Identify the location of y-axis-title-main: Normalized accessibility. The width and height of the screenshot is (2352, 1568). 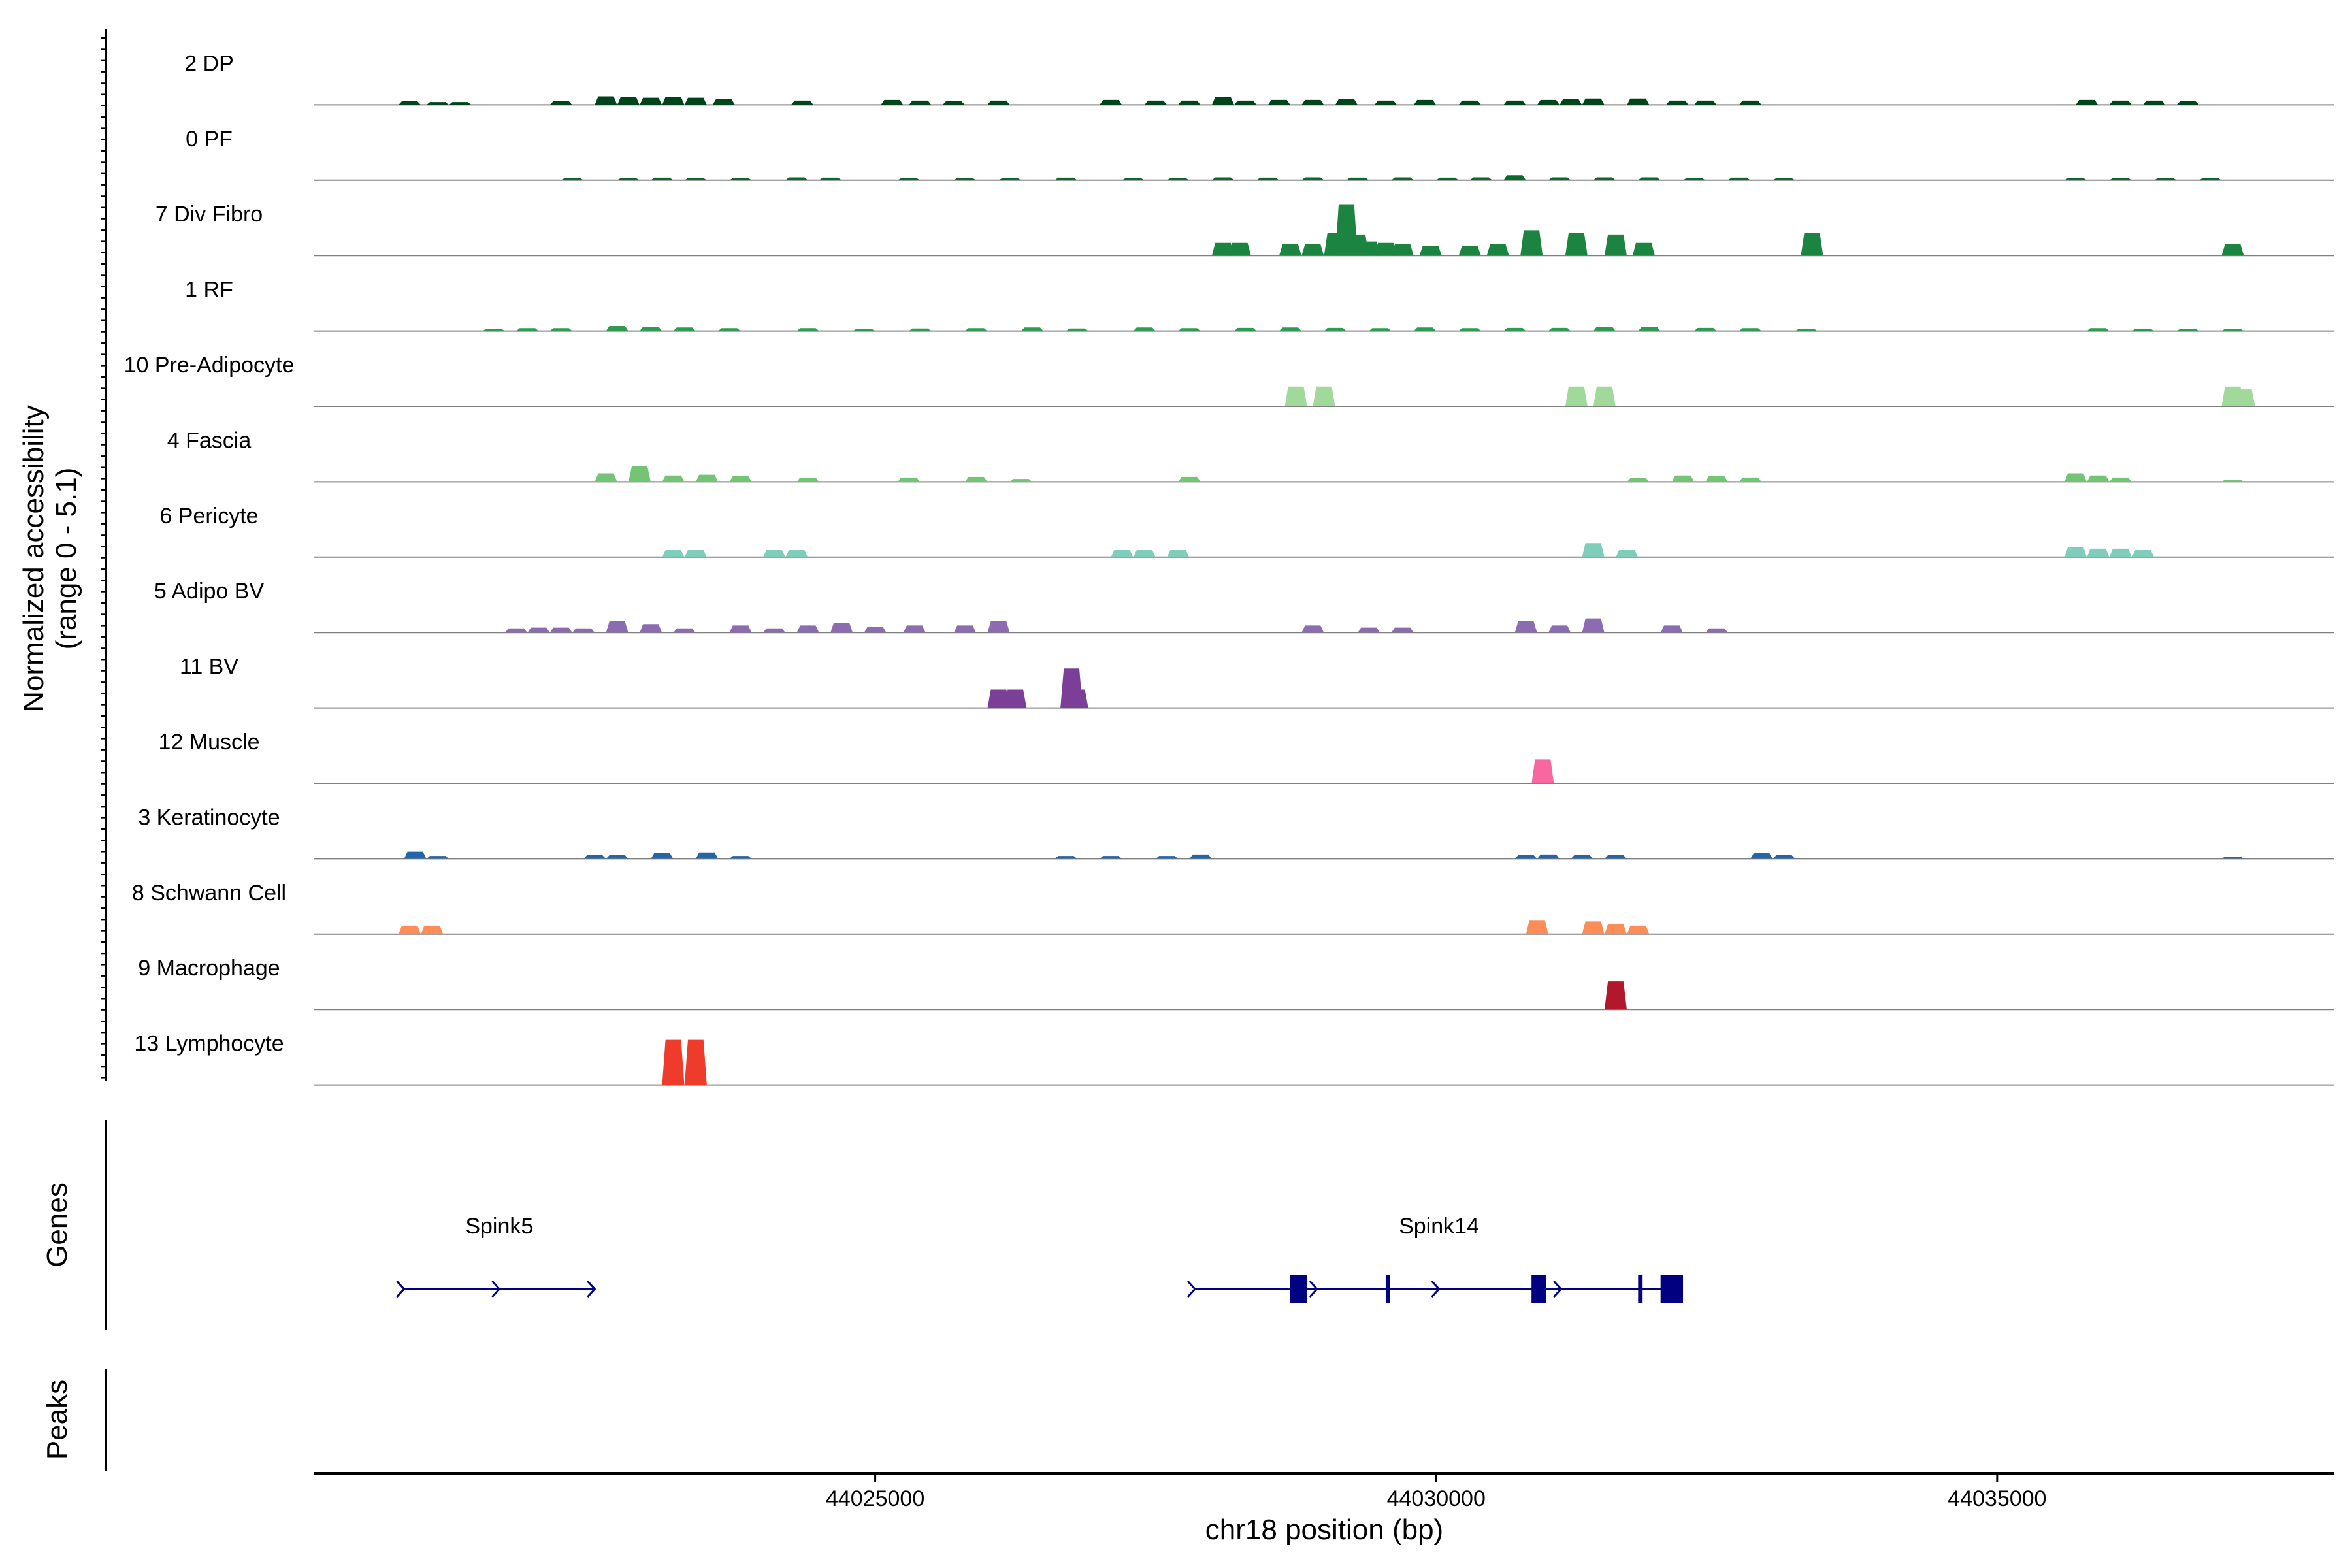
(34, 558).